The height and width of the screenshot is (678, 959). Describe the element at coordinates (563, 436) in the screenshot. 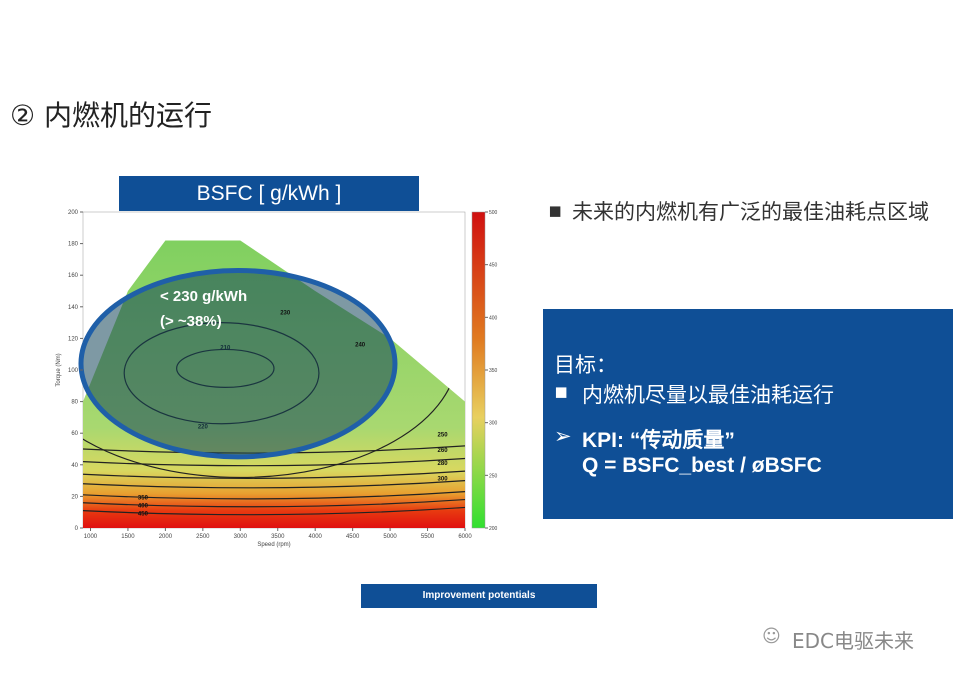

I see `arrow-mark: ➢` at that location.